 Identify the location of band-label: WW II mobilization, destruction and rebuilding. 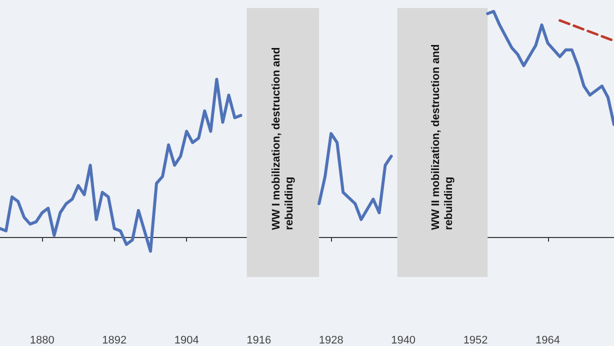
(442, 135).